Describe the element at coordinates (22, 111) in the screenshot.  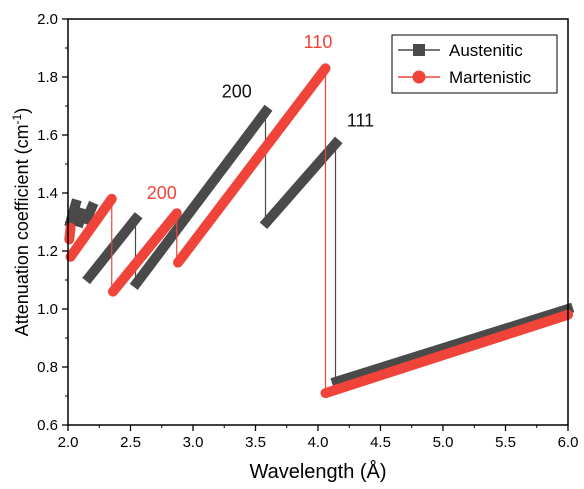
I see `y-axis-label-close: )` at that location.